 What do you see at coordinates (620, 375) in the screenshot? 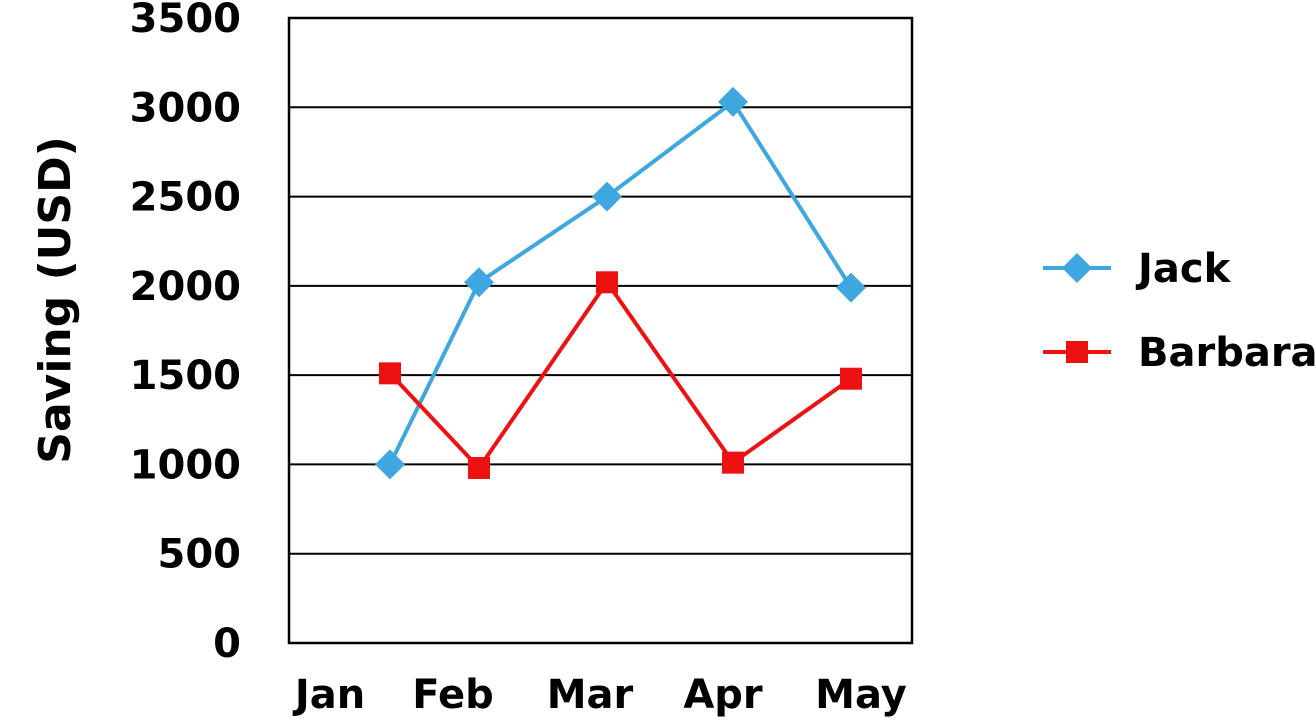
I see `series-barbara` at bounding box center [620, 375].